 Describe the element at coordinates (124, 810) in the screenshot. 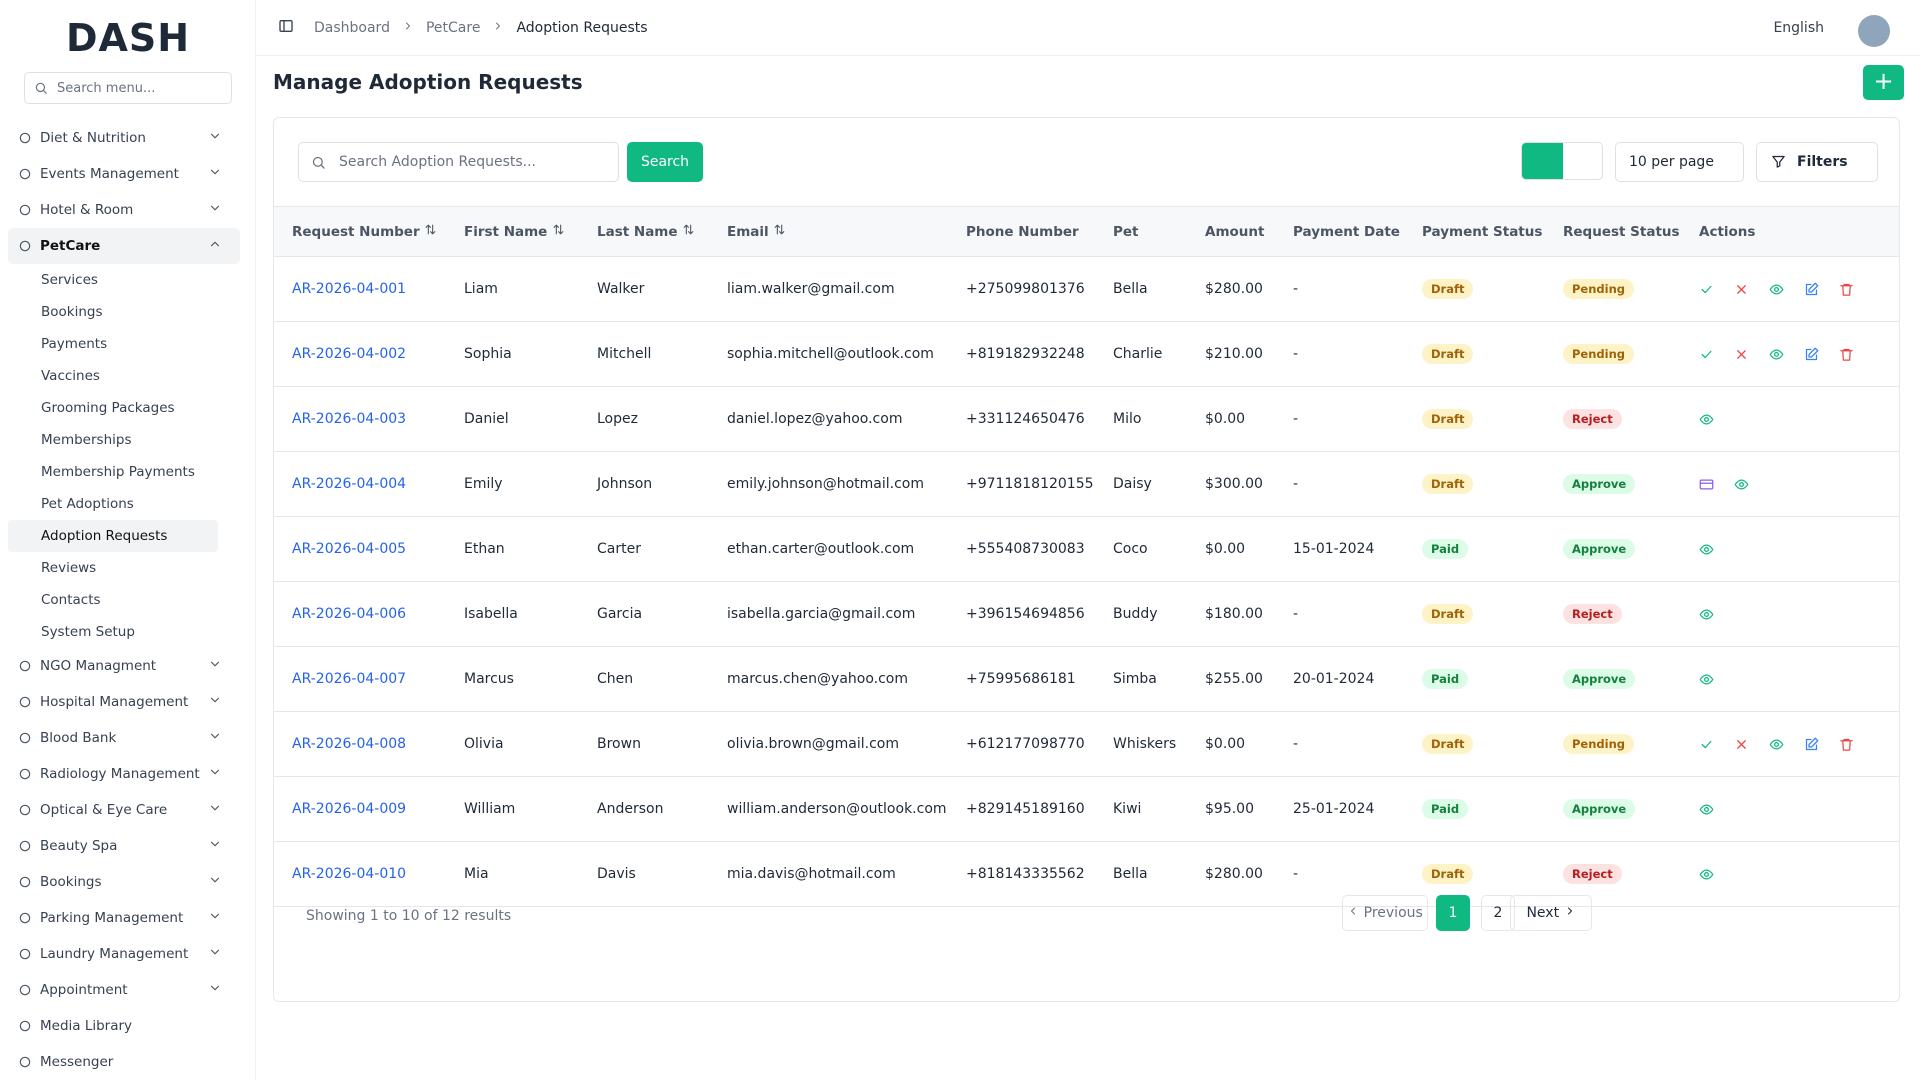

I see `menu-item: Optical & Eye Care` at that location.